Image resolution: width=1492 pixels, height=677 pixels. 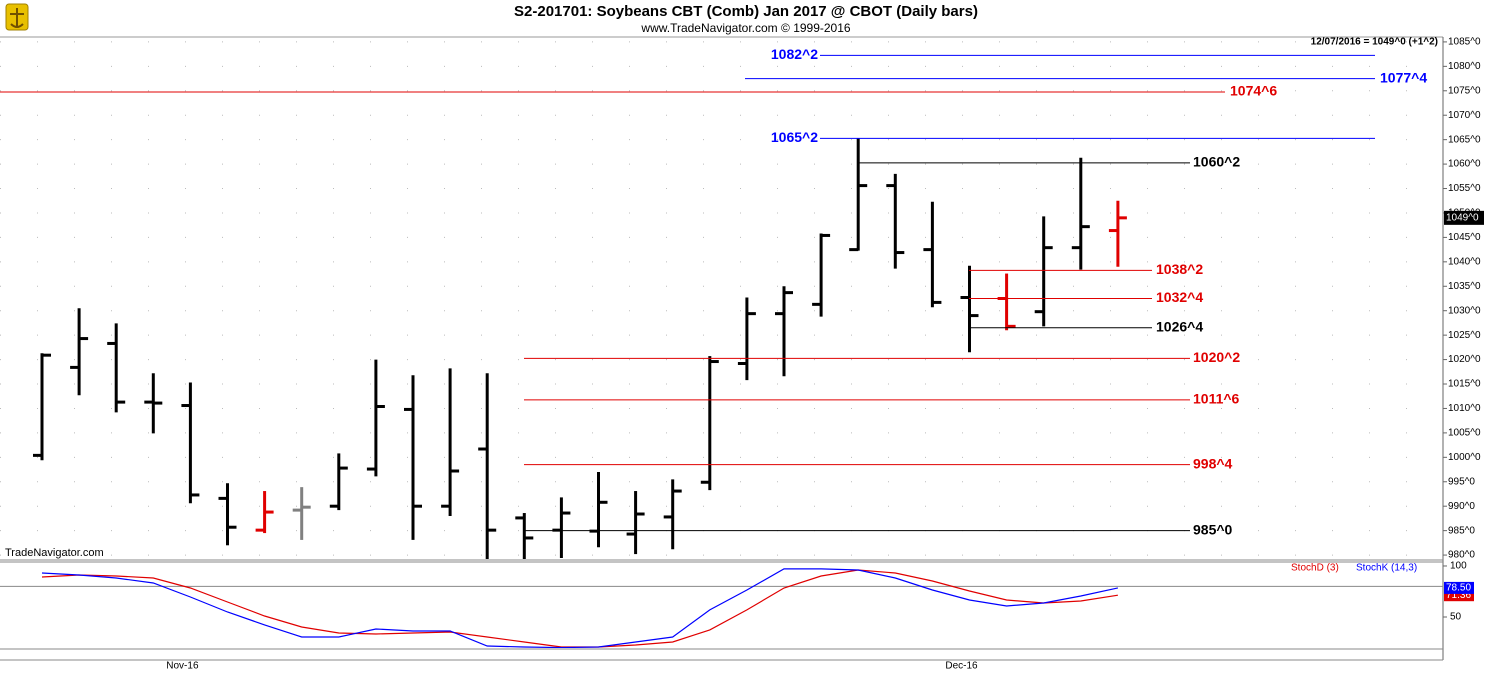 I want to click on y-tick-label: 1055^0, so click(x=1464, y=188).